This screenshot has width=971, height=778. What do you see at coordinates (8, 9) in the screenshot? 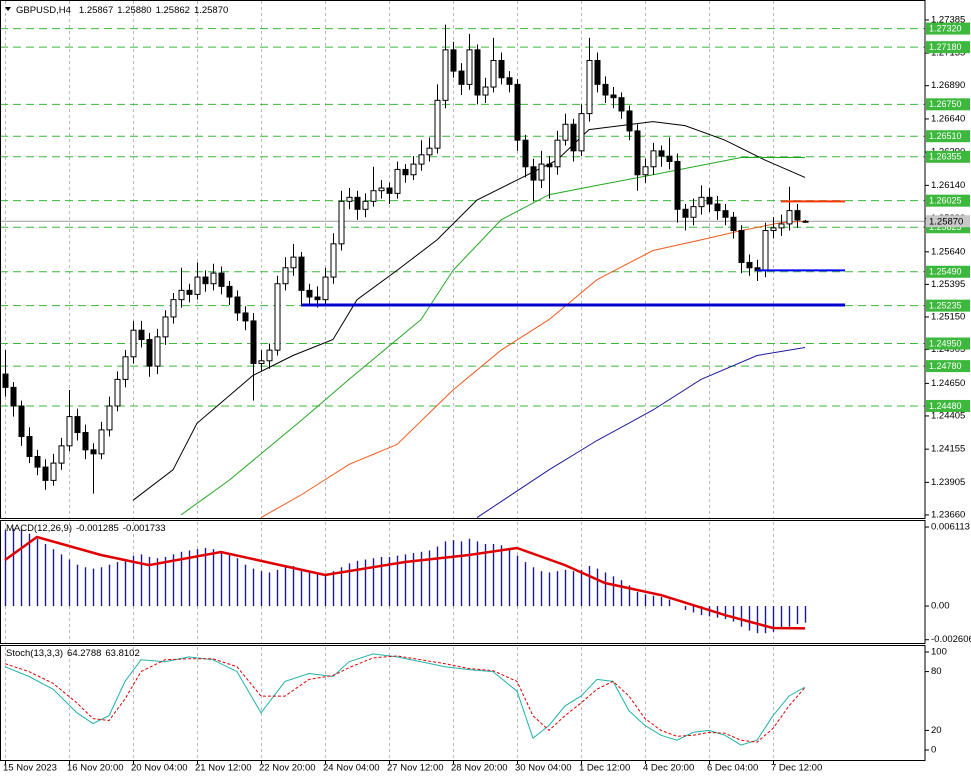
I see `symbol-menu-arrow` at bounding box center [8, 9].